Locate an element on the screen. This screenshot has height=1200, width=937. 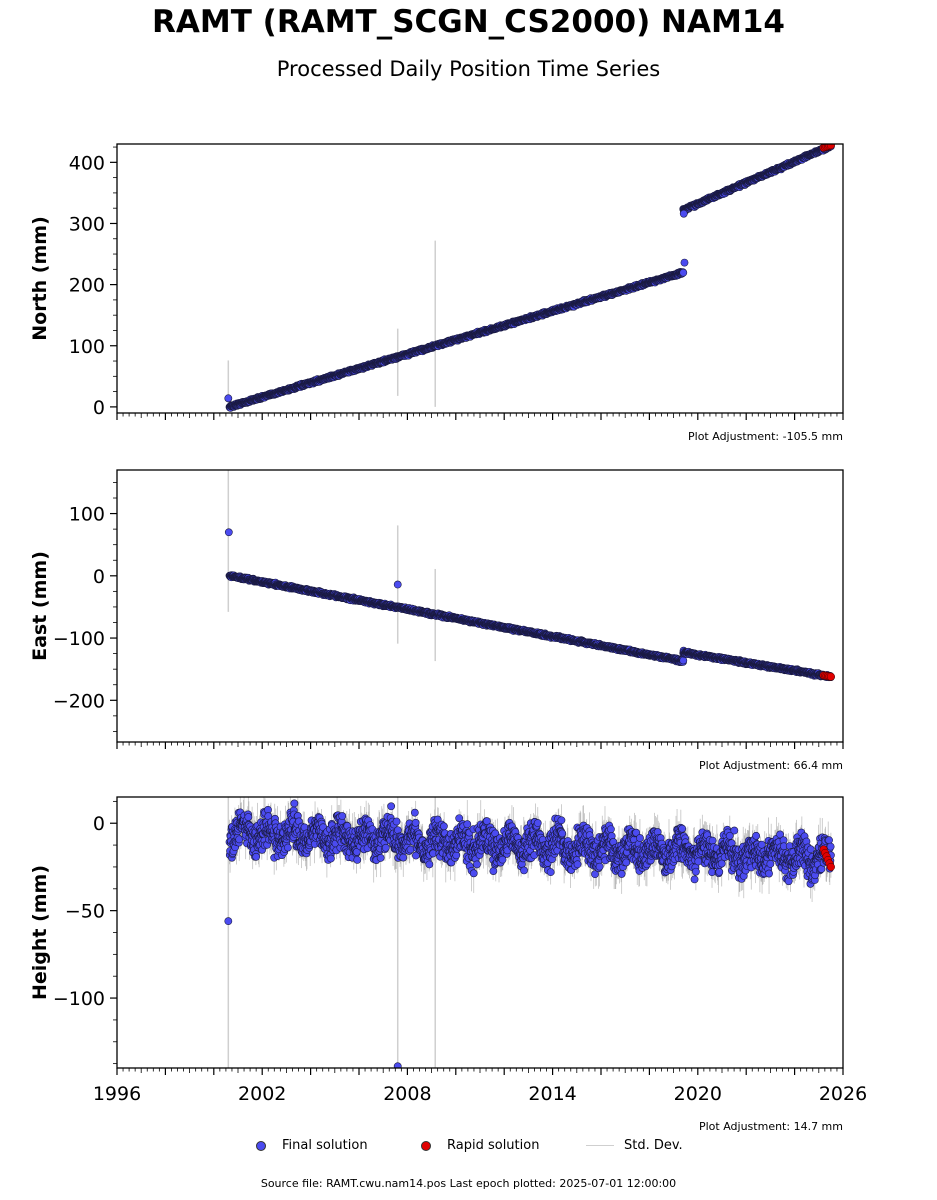
y-tick-label: −100 is located at coordinates (79, 639).